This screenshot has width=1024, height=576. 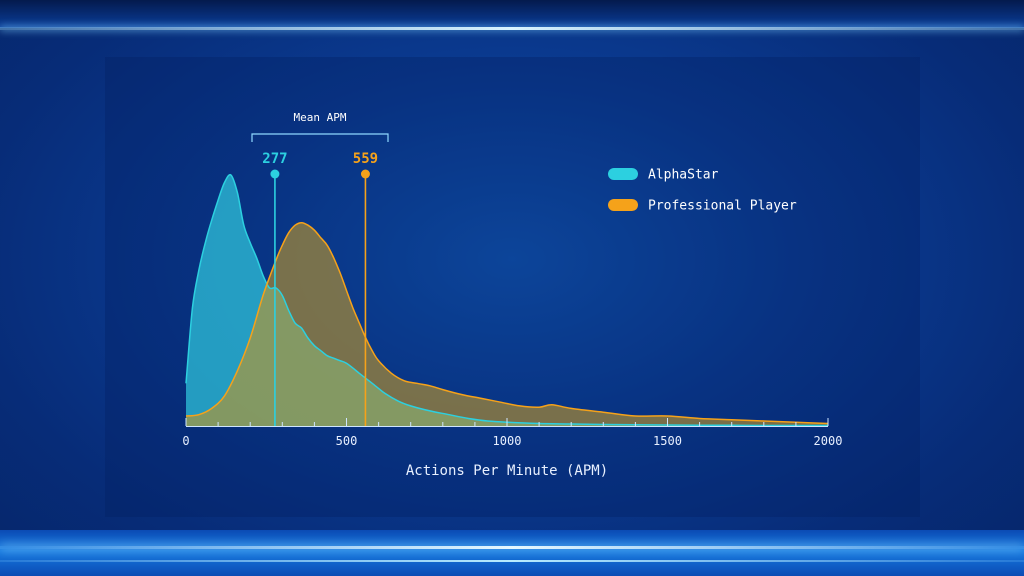 I want to click on x-tick-label: 500, so click(x=347, y=441).